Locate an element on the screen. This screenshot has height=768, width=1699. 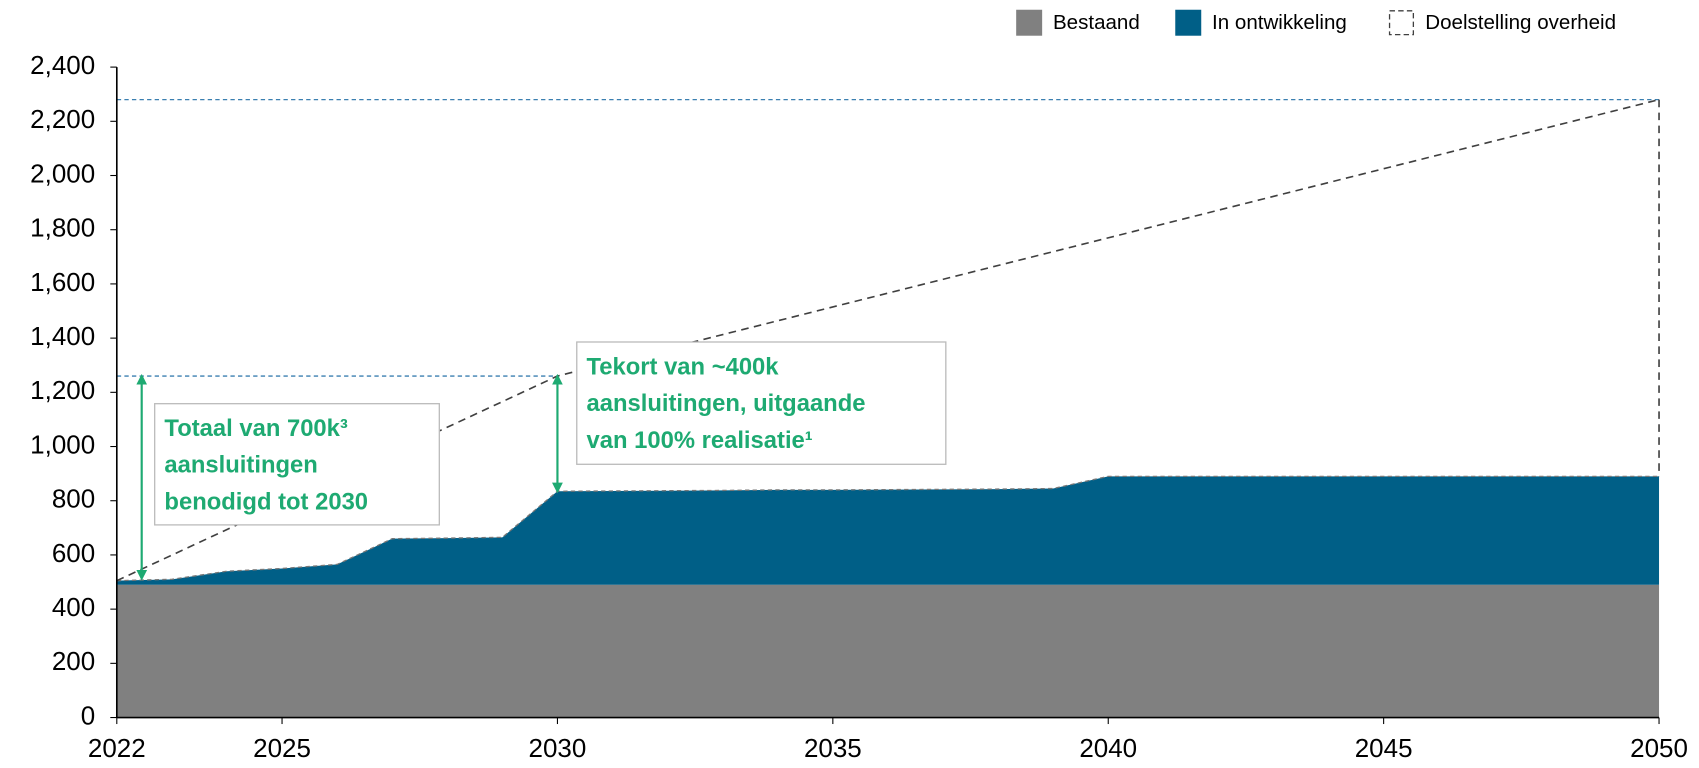
x-tick-label: 2050 is located at coordinates (1659, 748).